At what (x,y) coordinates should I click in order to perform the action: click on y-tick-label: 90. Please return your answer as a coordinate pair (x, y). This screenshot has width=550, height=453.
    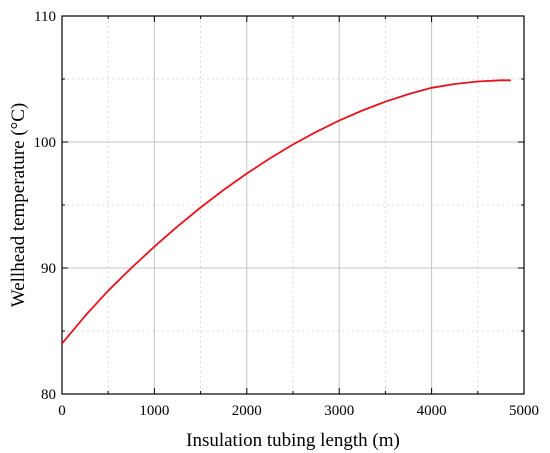
    Looking at the image, I should click on (48, 269).